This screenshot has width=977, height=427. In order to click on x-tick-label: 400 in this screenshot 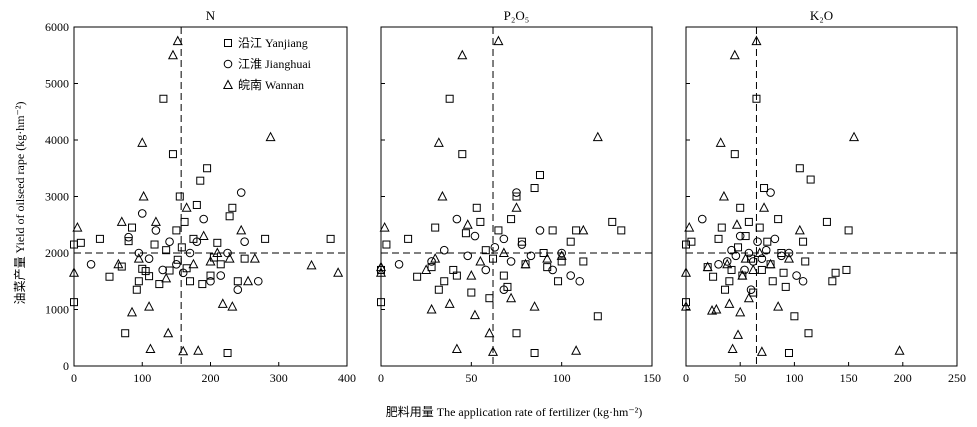, I will do `click(347, 378)`.